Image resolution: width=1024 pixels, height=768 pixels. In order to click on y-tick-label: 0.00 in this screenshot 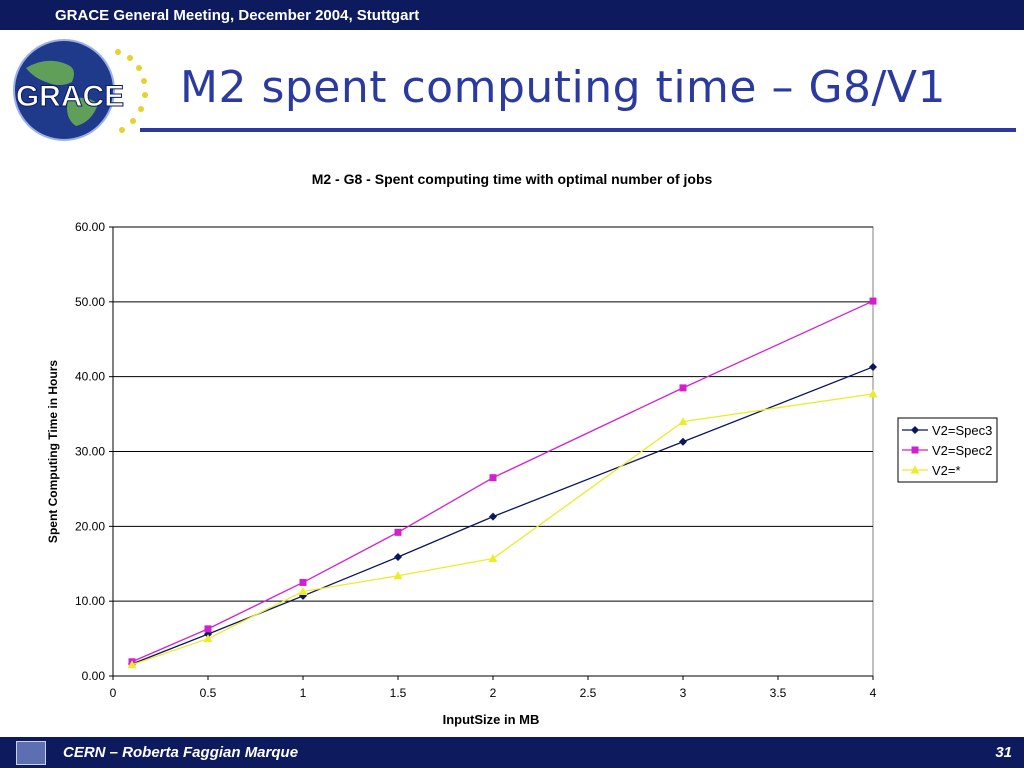, I will do `click(94, 676)`.